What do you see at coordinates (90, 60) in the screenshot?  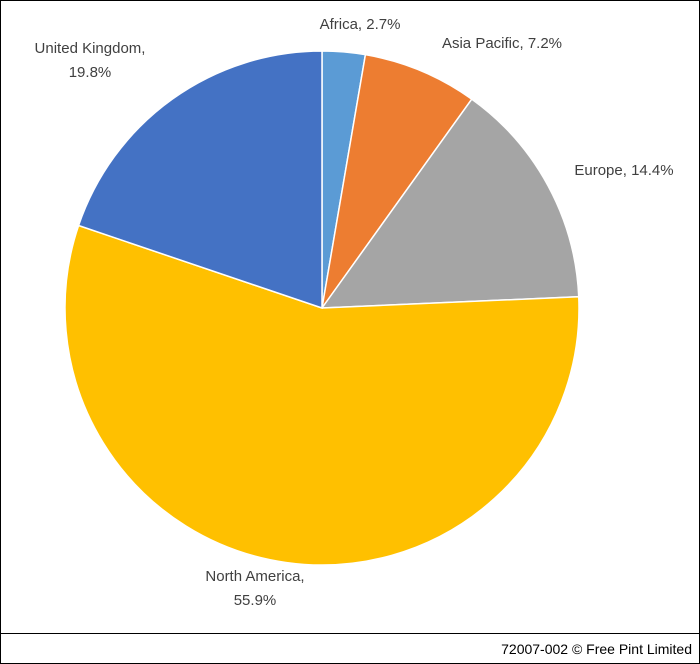 I see `data-label: United Kingdom, 19.8%` at bounding box center [90, 60].